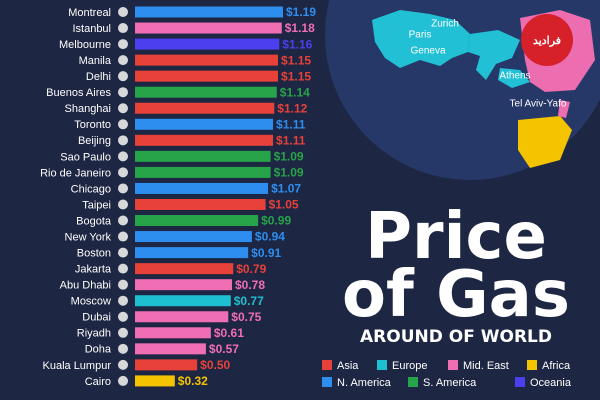  What do you see at coordinates (250, 285) in the screenshot?
I see `value-label: $0.78` at bounding box center [250, 285].